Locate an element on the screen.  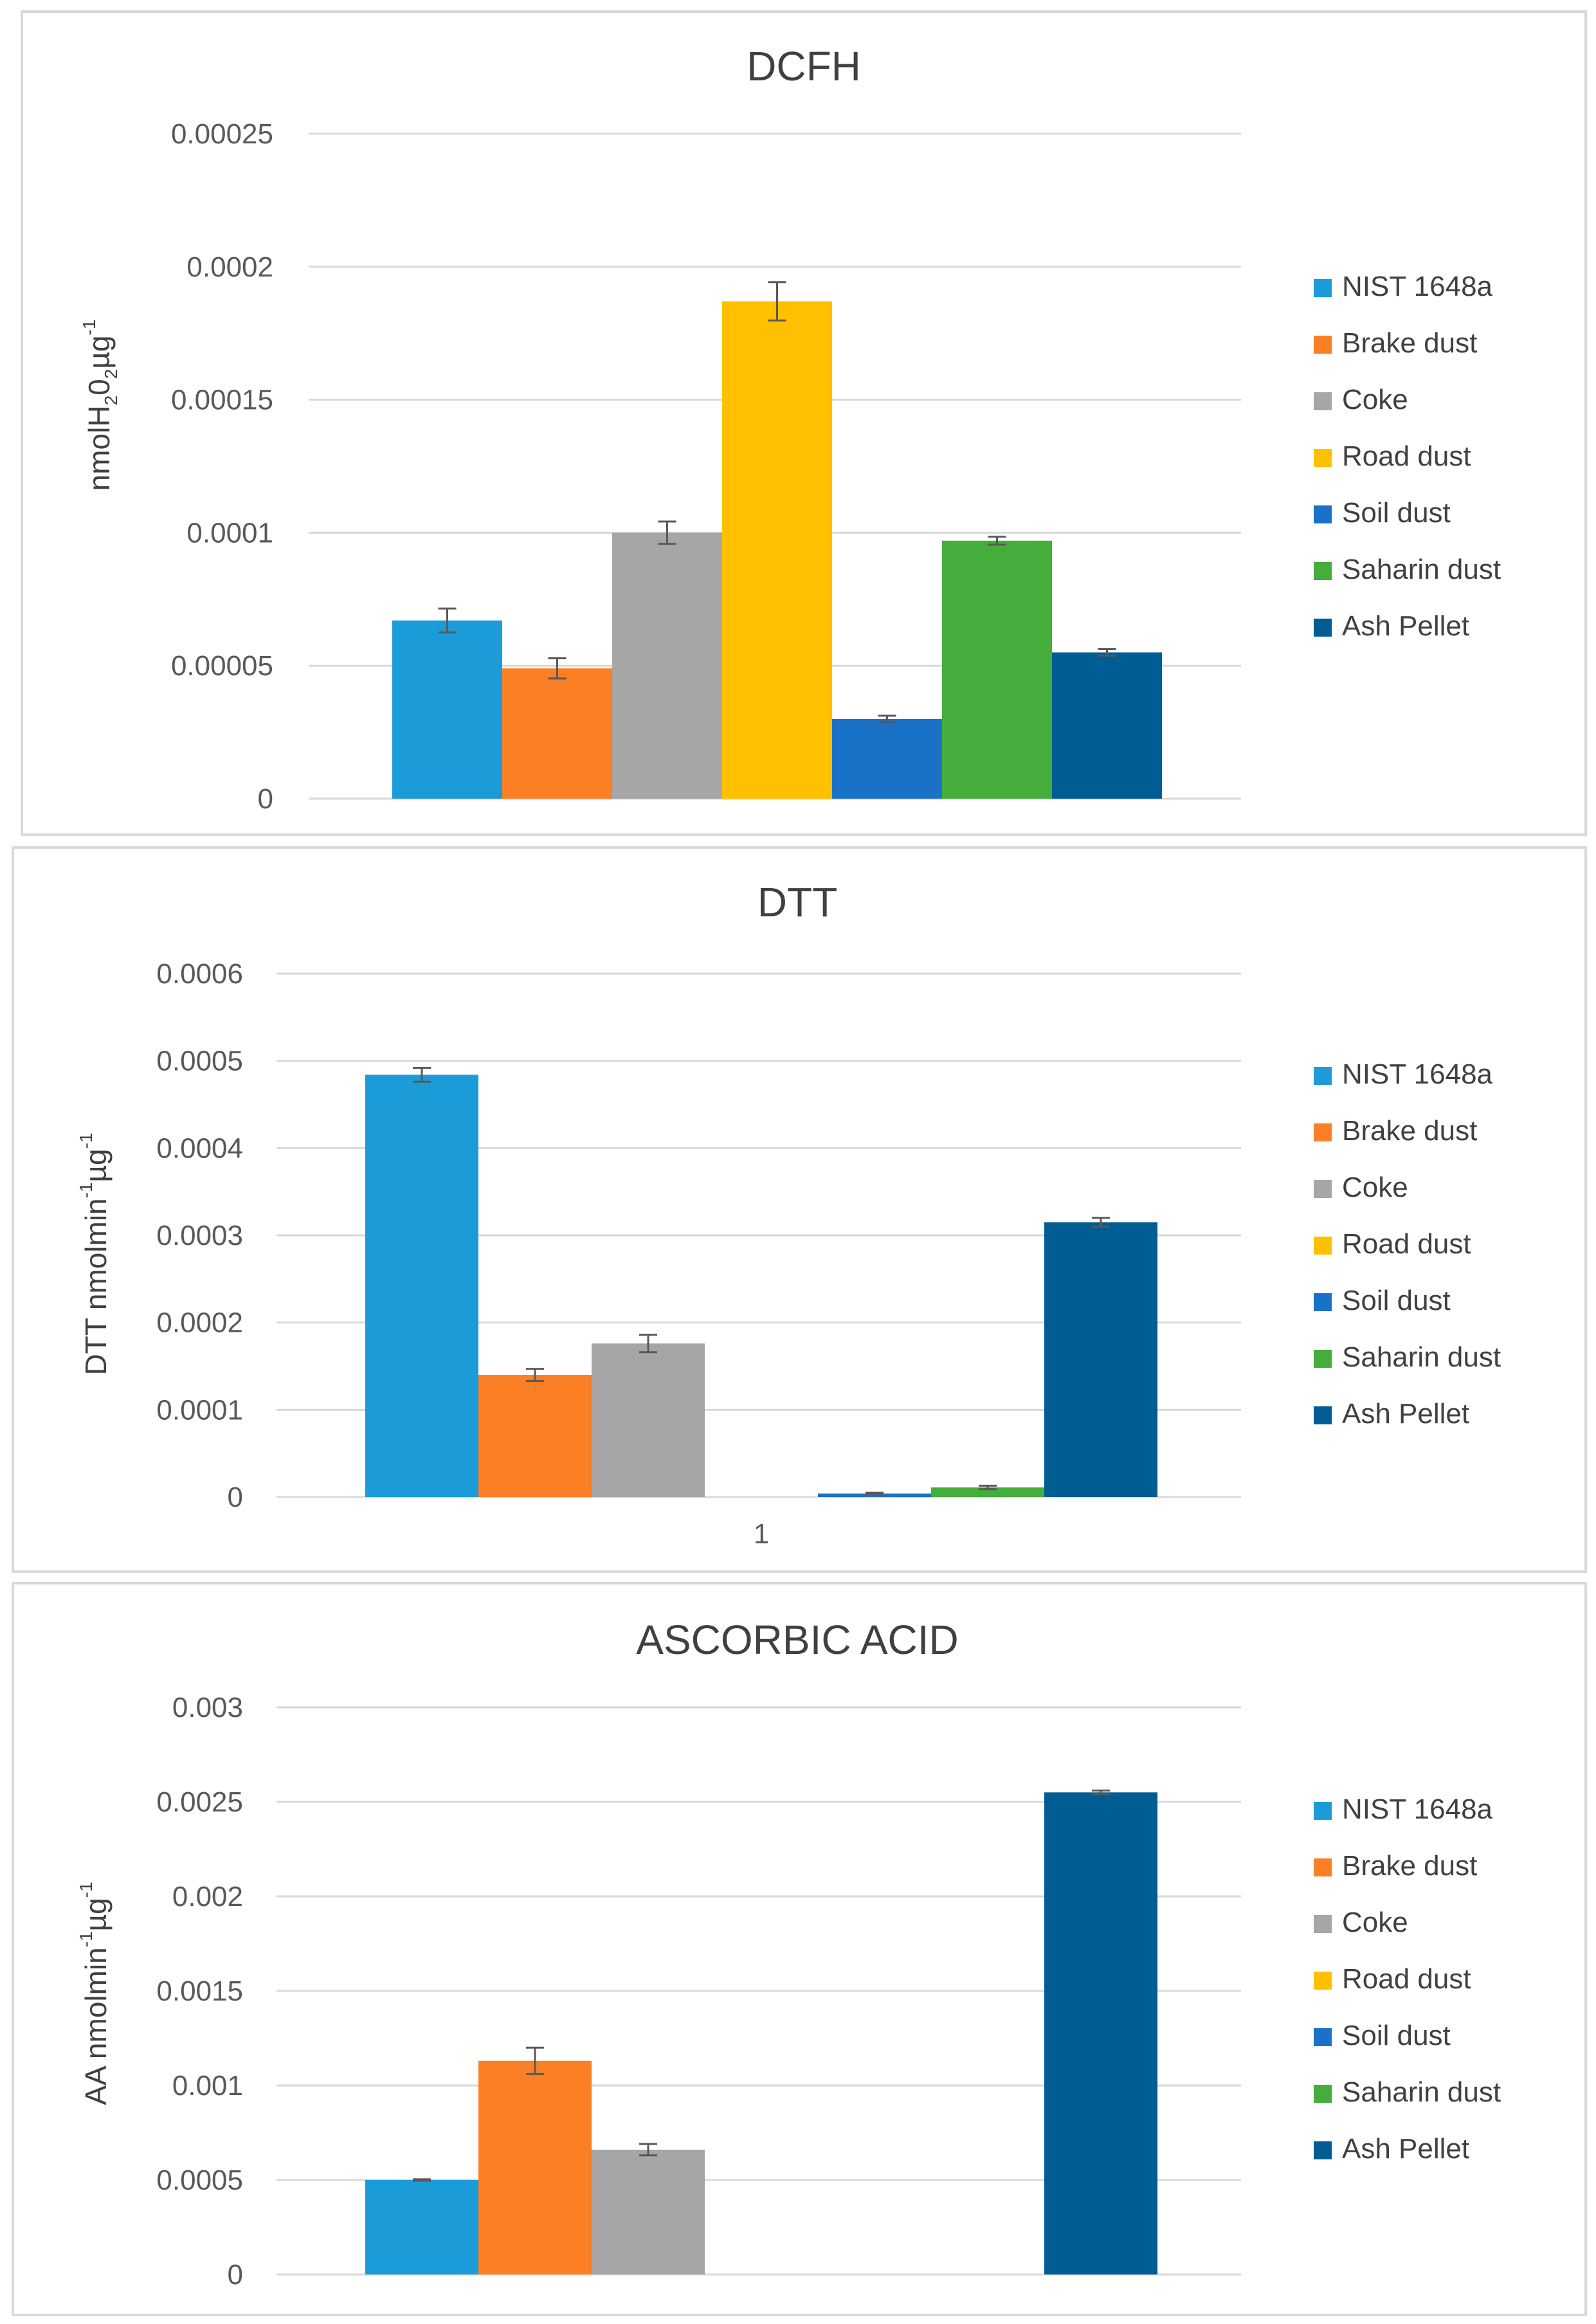
ascorbic-acid-y-tick-label: 0.001 is located at coordinates (207, 2086).